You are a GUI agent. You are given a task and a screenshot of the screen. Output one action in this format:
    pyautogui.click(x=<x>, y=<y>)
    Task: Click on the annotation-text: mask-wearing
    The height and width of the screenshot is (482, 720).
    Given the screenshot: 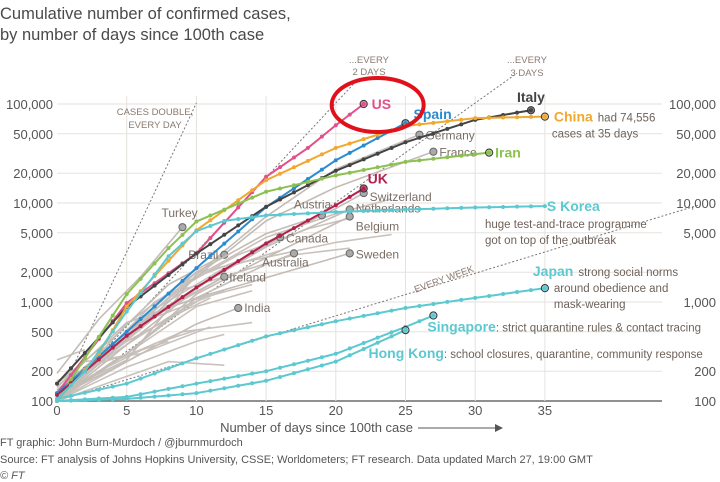 What is the action you would take?
    pyautogui.click(x=590, y=305)
    